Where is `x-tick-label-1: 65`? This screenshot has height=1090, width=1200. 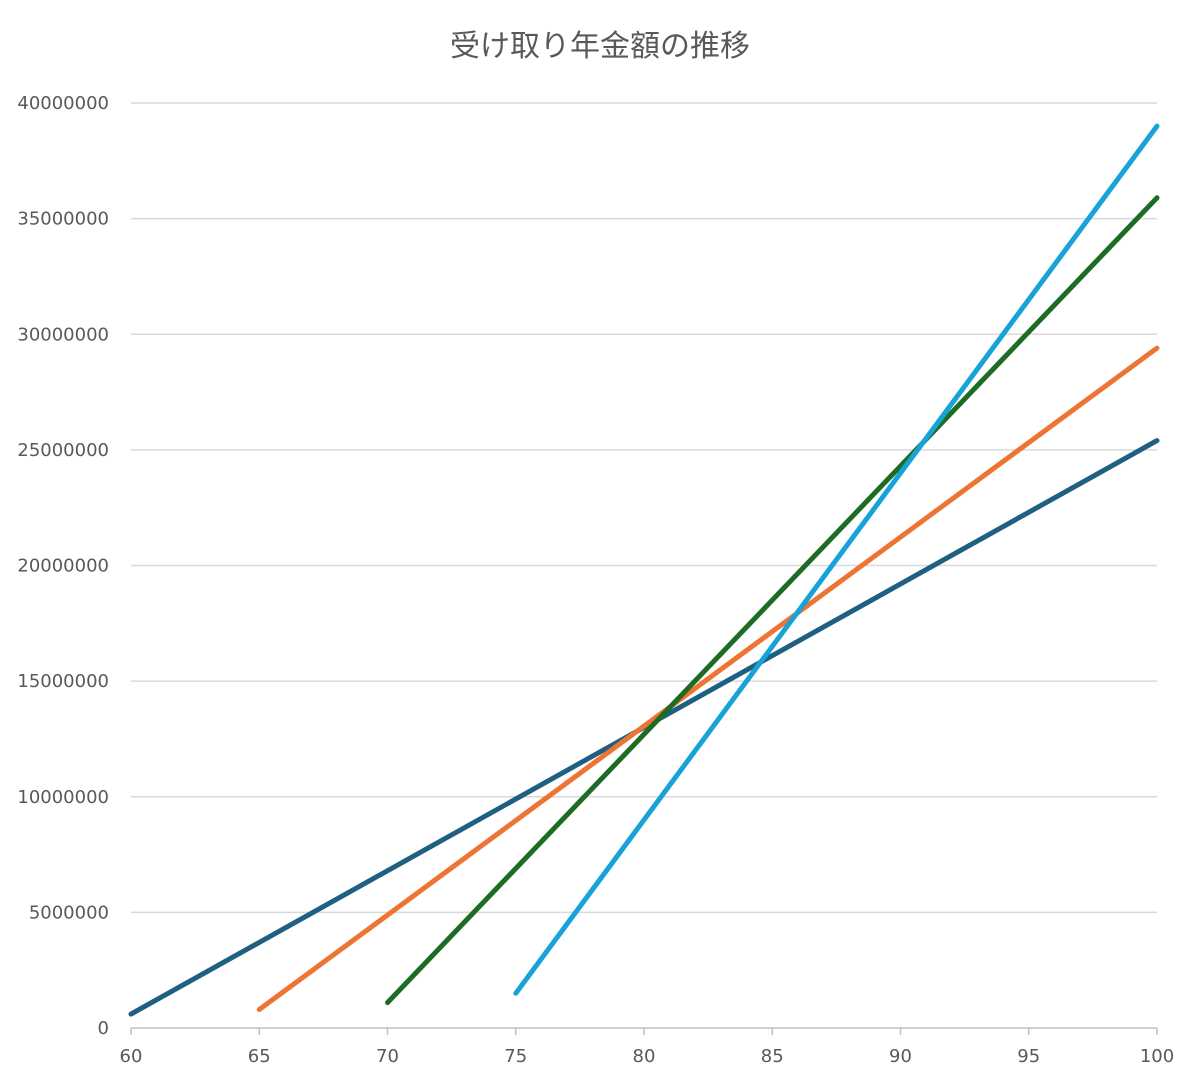 x-tick-label-1: 65 is located at coordinates (259, 1056).